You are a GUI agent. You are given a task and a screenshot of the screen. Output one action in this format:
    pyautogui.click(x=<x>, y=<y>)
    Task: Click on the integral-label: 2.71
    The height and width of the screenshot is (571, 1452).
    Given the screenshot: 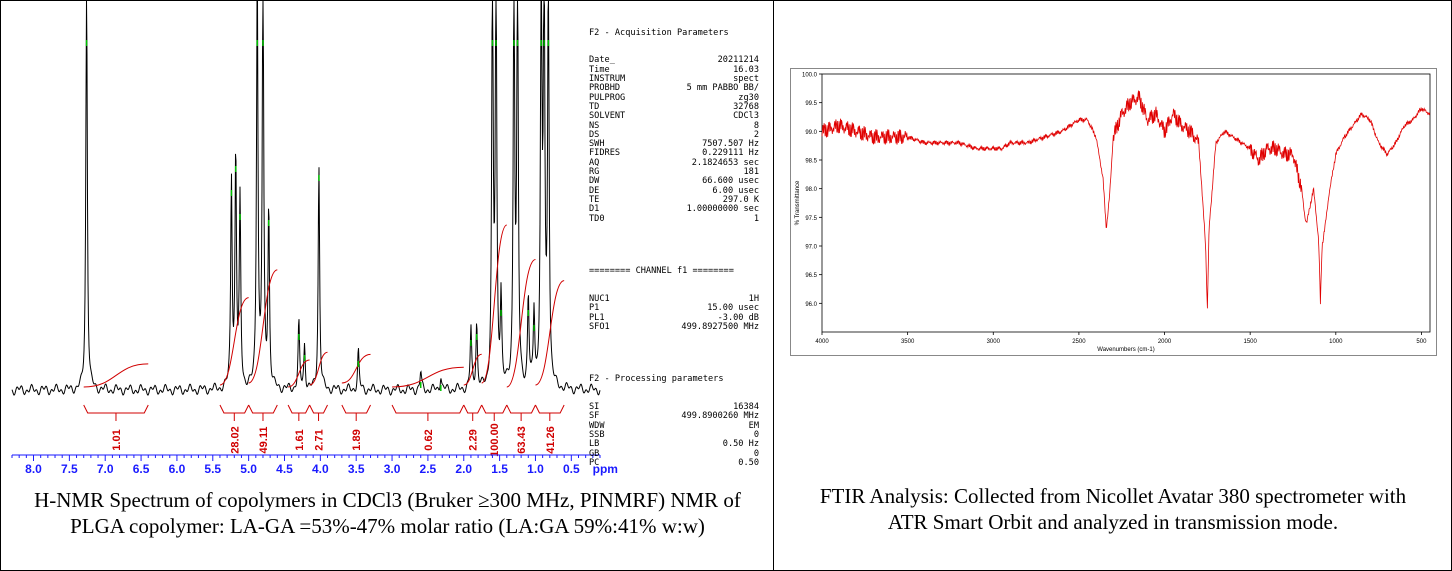 What is the action you would take?
    pyautogui.click(x=320, y=439)
    